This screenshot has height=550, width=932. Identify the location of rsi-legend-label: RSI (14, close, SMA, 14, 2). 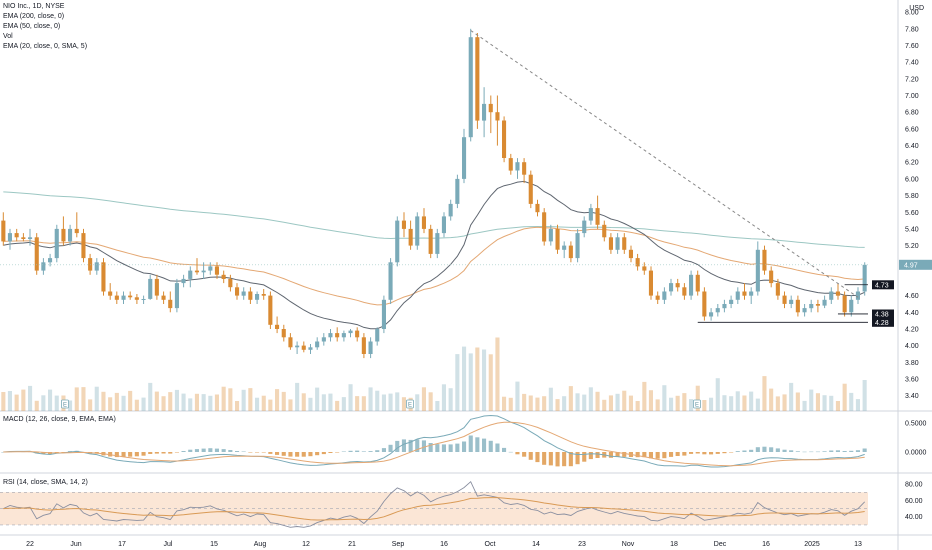
(45, 482).